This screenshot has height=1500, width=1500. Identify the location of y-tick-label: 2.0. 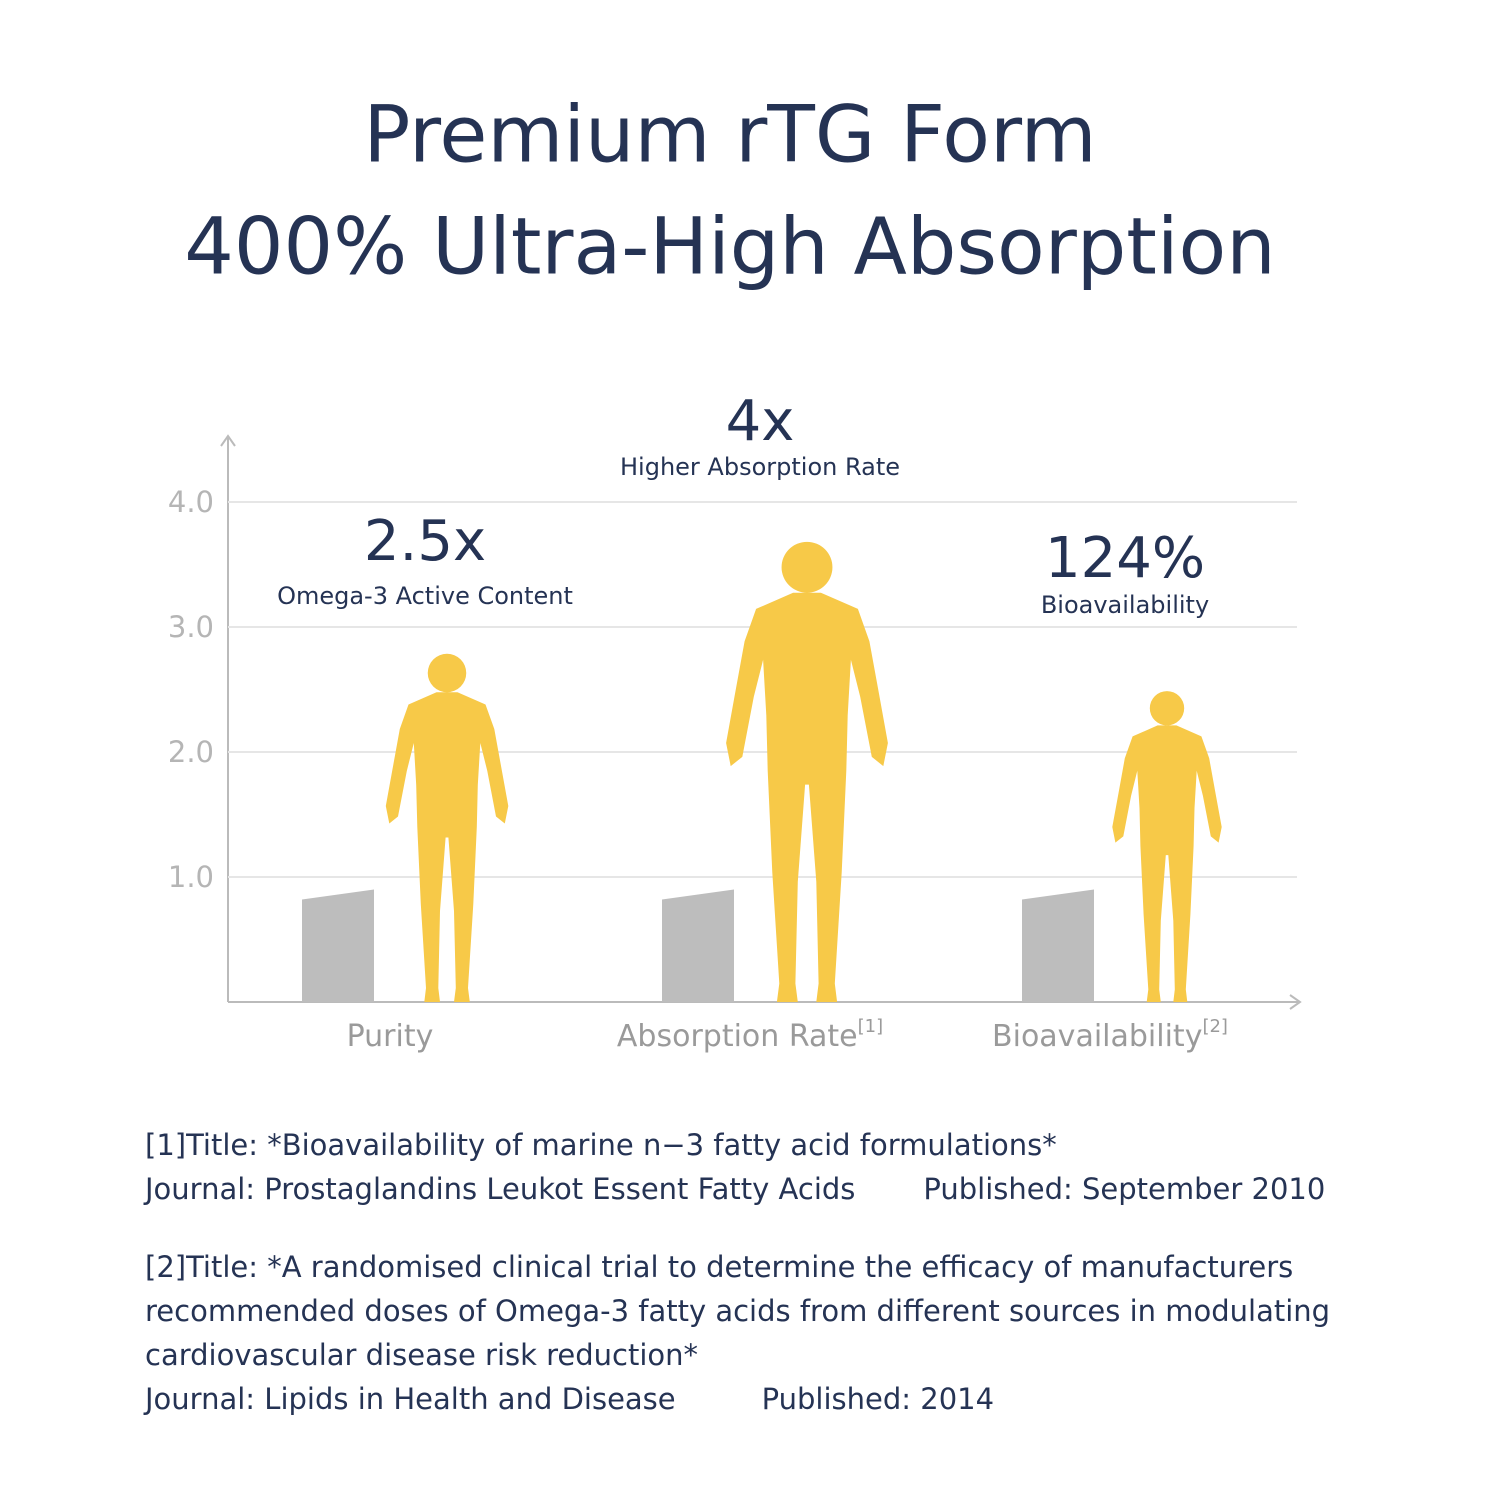
(191, 752).